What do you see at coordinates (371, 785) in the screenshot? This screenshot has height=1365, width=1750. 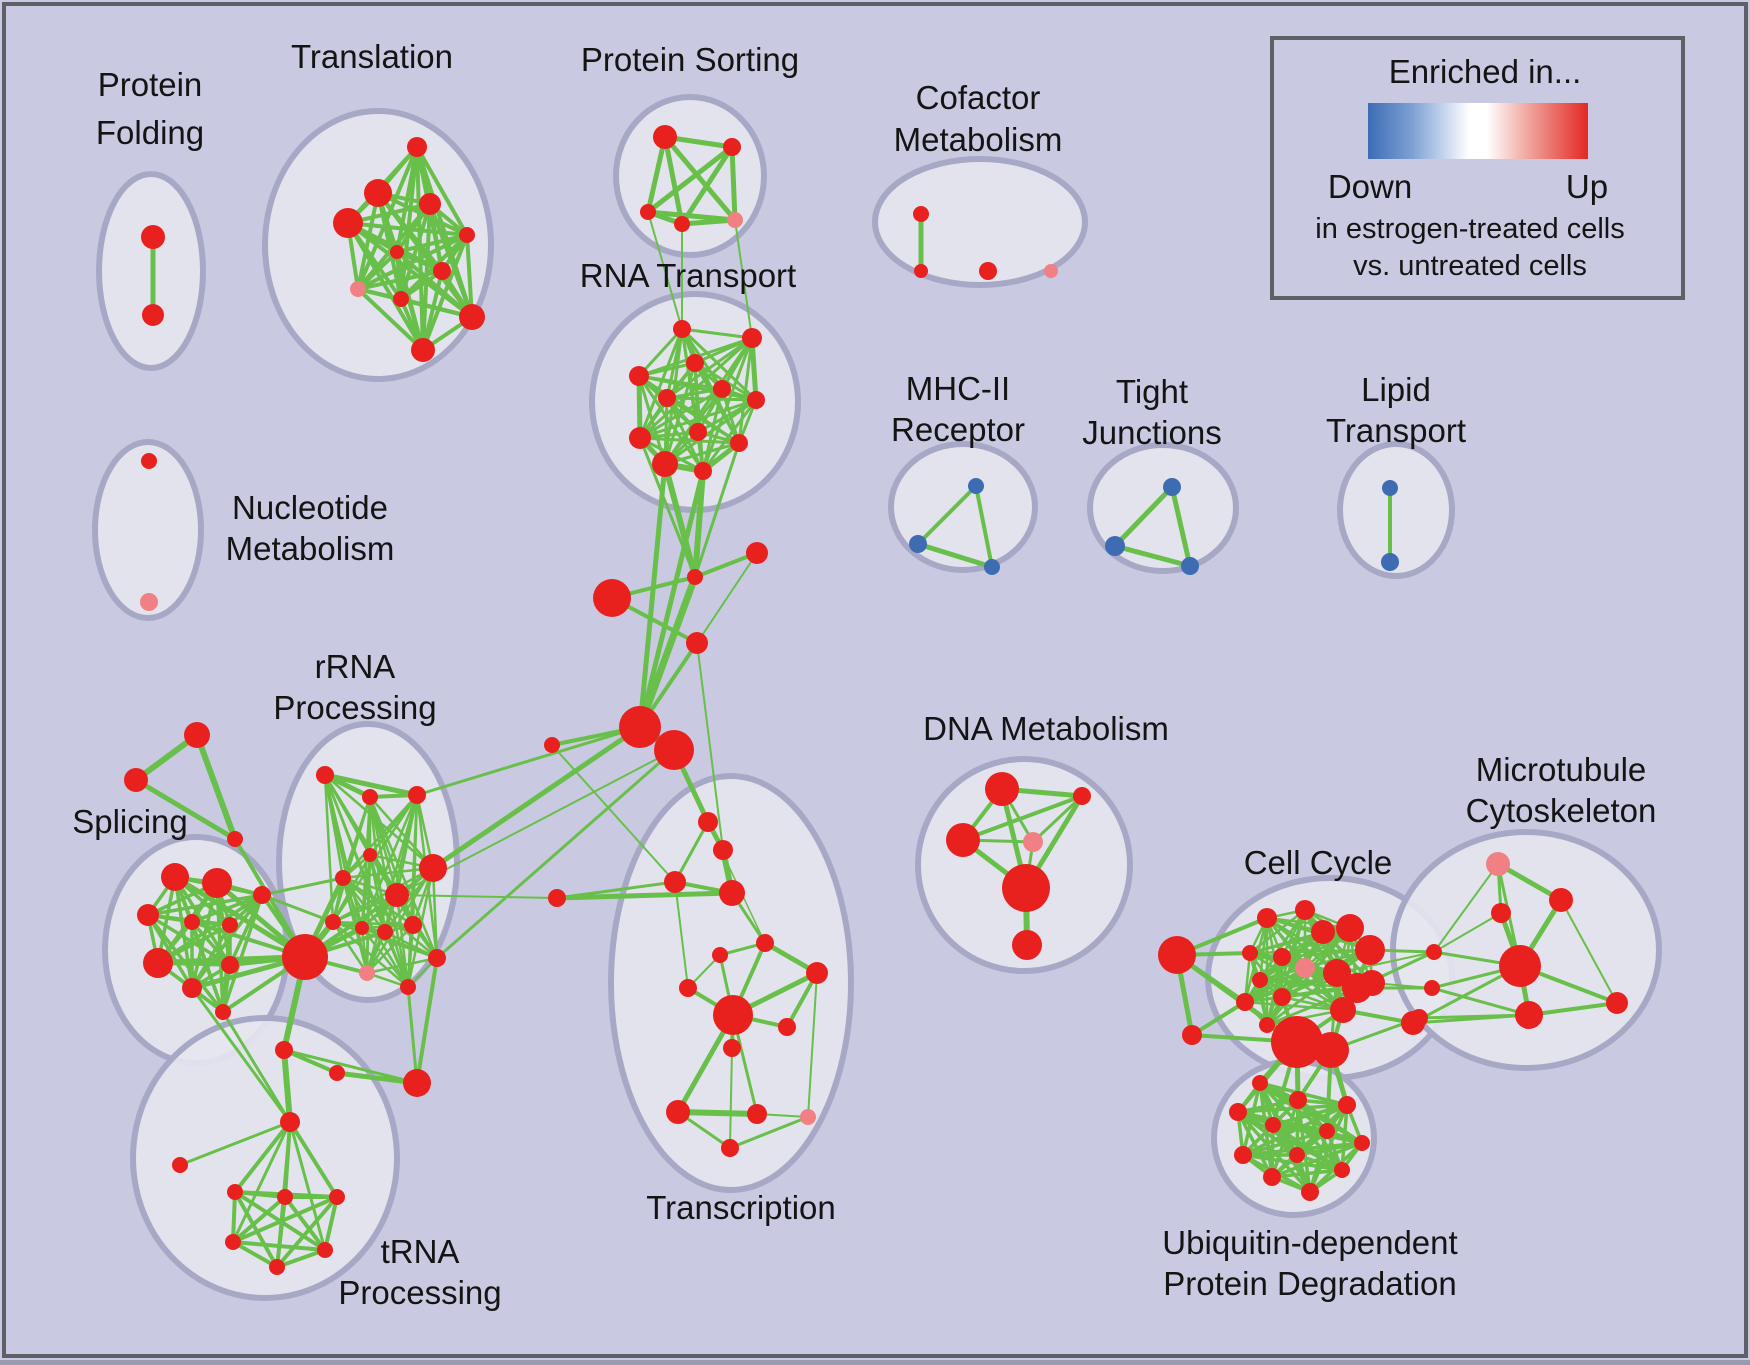 I see `edge-rr0-rr2` at bounding box center [371, 785].